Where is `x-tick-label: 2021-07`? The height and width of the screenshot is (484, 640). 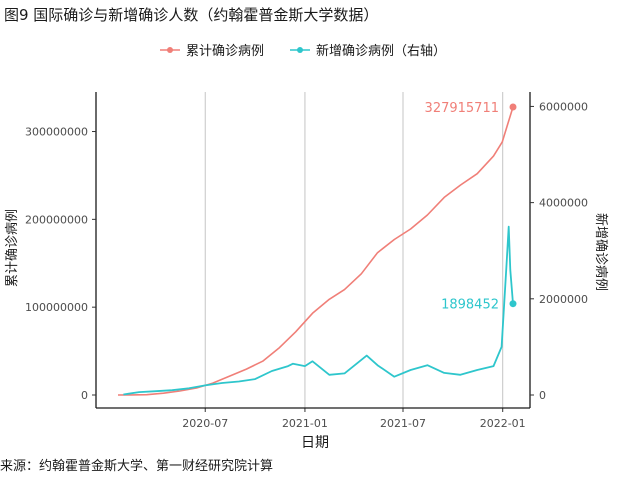
x-tick-label: 2021-07 is located at coordinates (403, 423).